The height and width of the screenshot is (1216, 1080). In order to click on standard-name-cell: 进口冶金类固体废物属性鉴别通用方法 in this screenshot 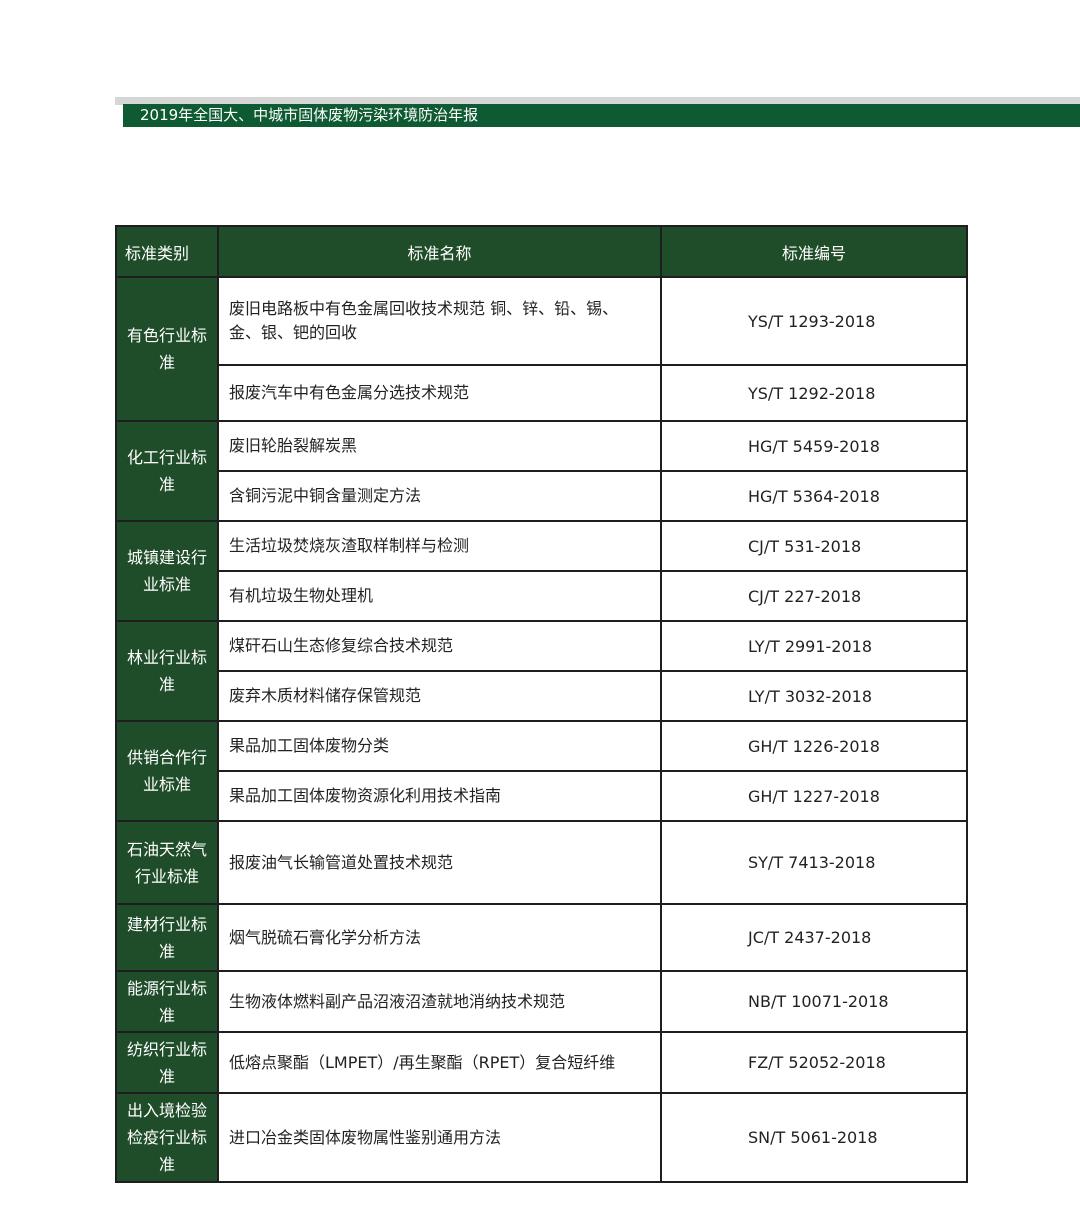, I will do `click(439, 1137)`.